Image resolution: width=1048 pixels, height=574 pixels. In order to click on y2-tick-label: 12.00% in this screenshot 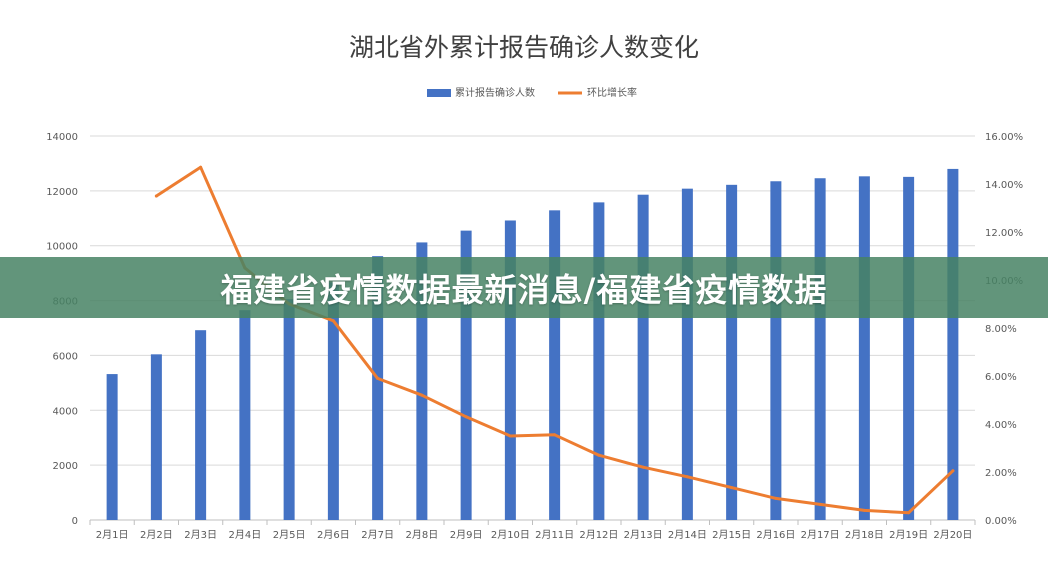, I will do `click(1004, 233)`.